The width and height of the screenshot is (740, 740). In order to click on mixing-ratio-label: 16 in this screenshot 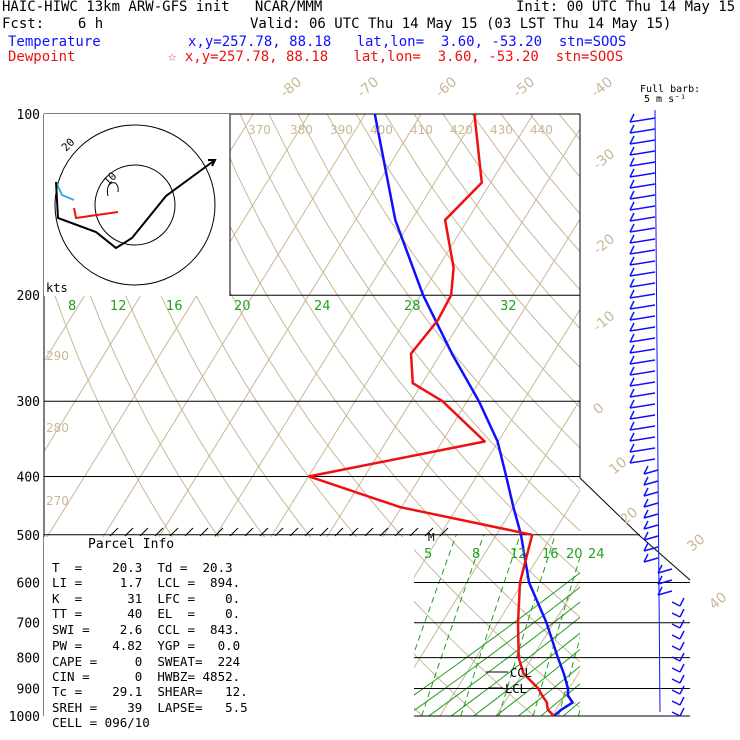, I will do `click(174, 306)`.